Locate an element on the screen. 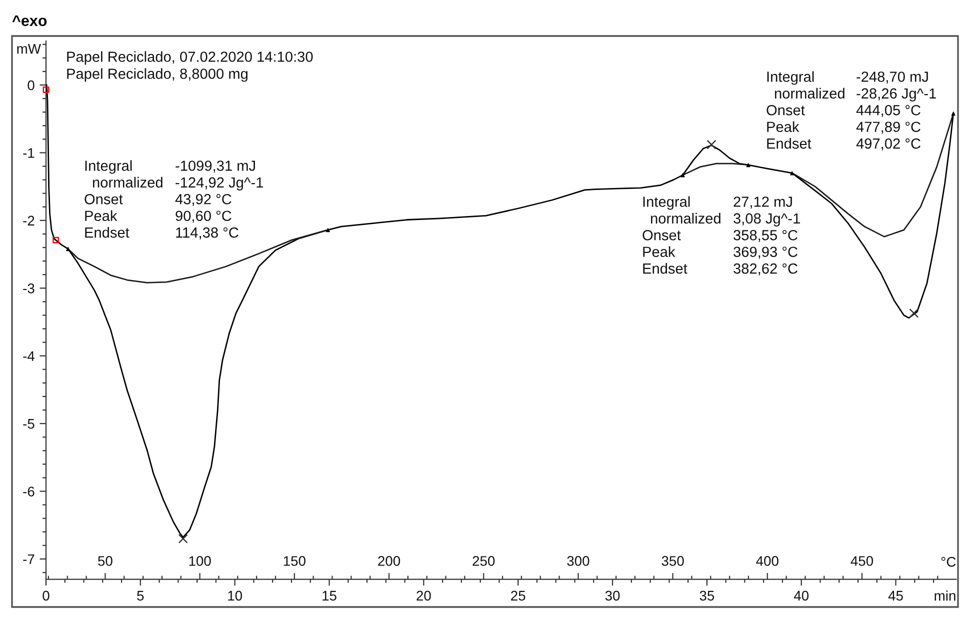  text: Integral -1099,31 mJ normalized -124,92 Jg^-1 Onset 43,92 °C Peak 90,60 °C Endset 114,38 °C is located at coordinates (174, 200).